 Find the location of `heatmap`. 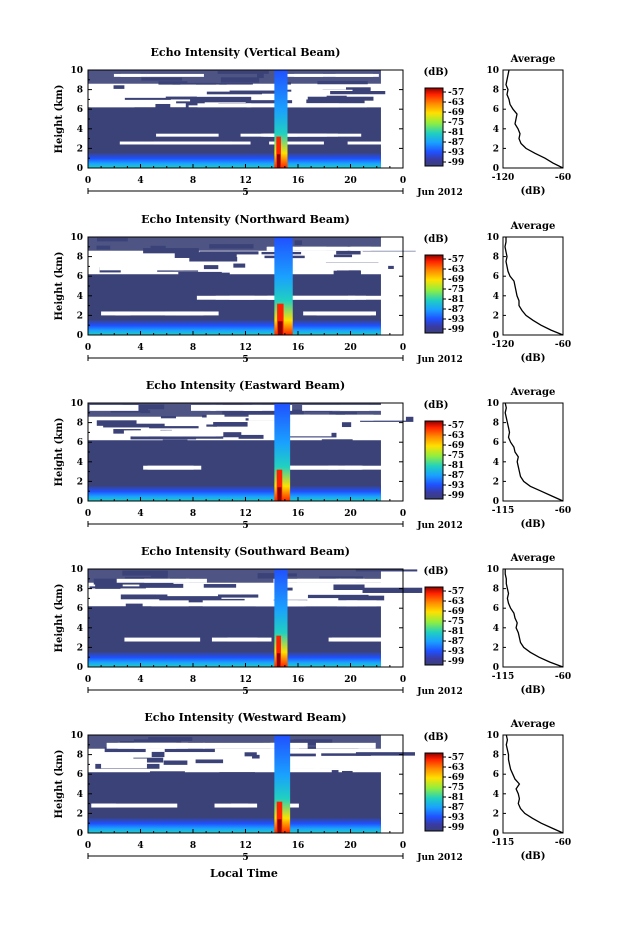

heatmap is located at coordinates (257, 119).